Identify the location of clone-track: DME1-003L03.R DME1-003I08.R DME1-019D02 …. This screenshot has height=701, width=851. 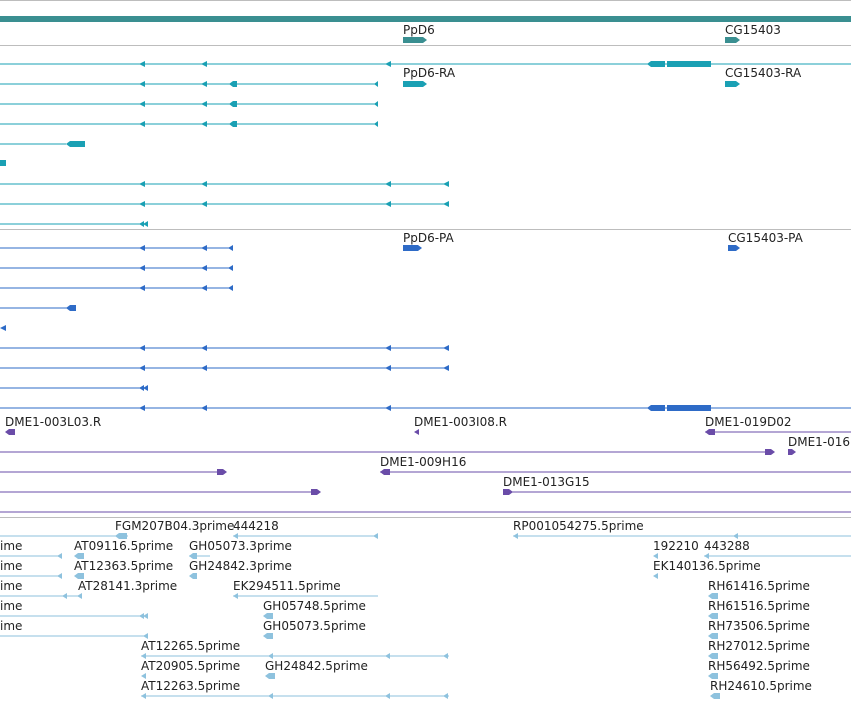
(425, 464).